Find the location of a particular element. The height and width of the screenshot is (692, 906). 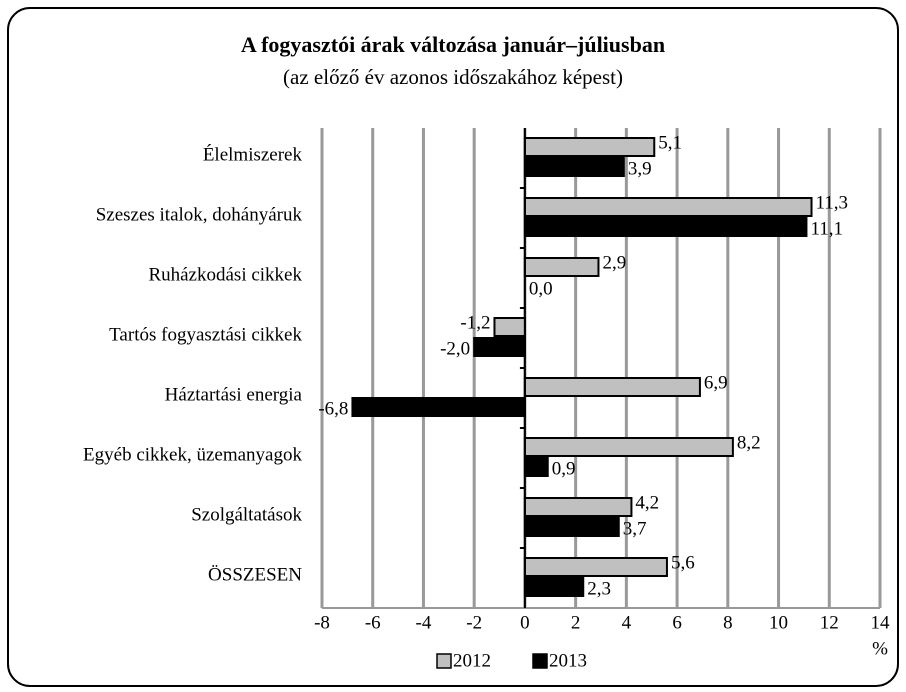

y-tick-label: Ruházkodási cikkek is located at coordinates (225, 274).